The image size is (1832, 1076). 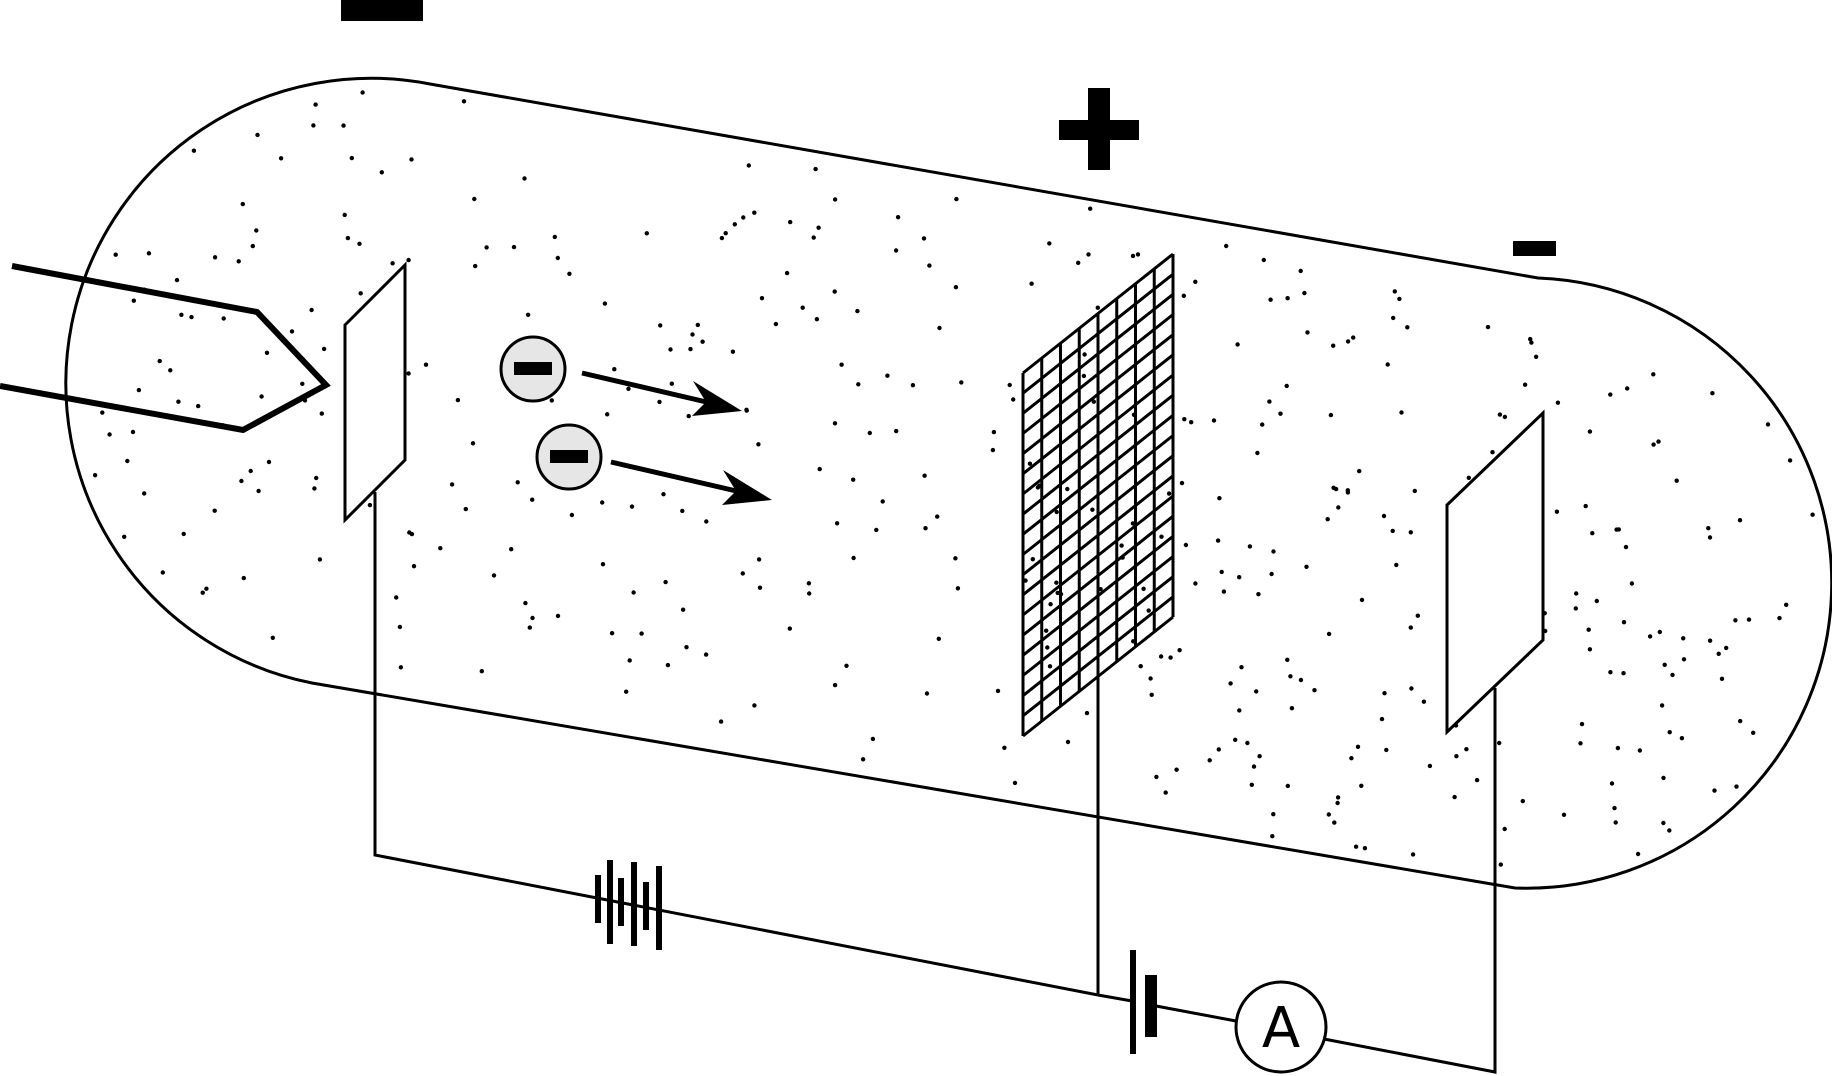 I want to click on retarding-battery-icon, so click(x=1143, y=1002).